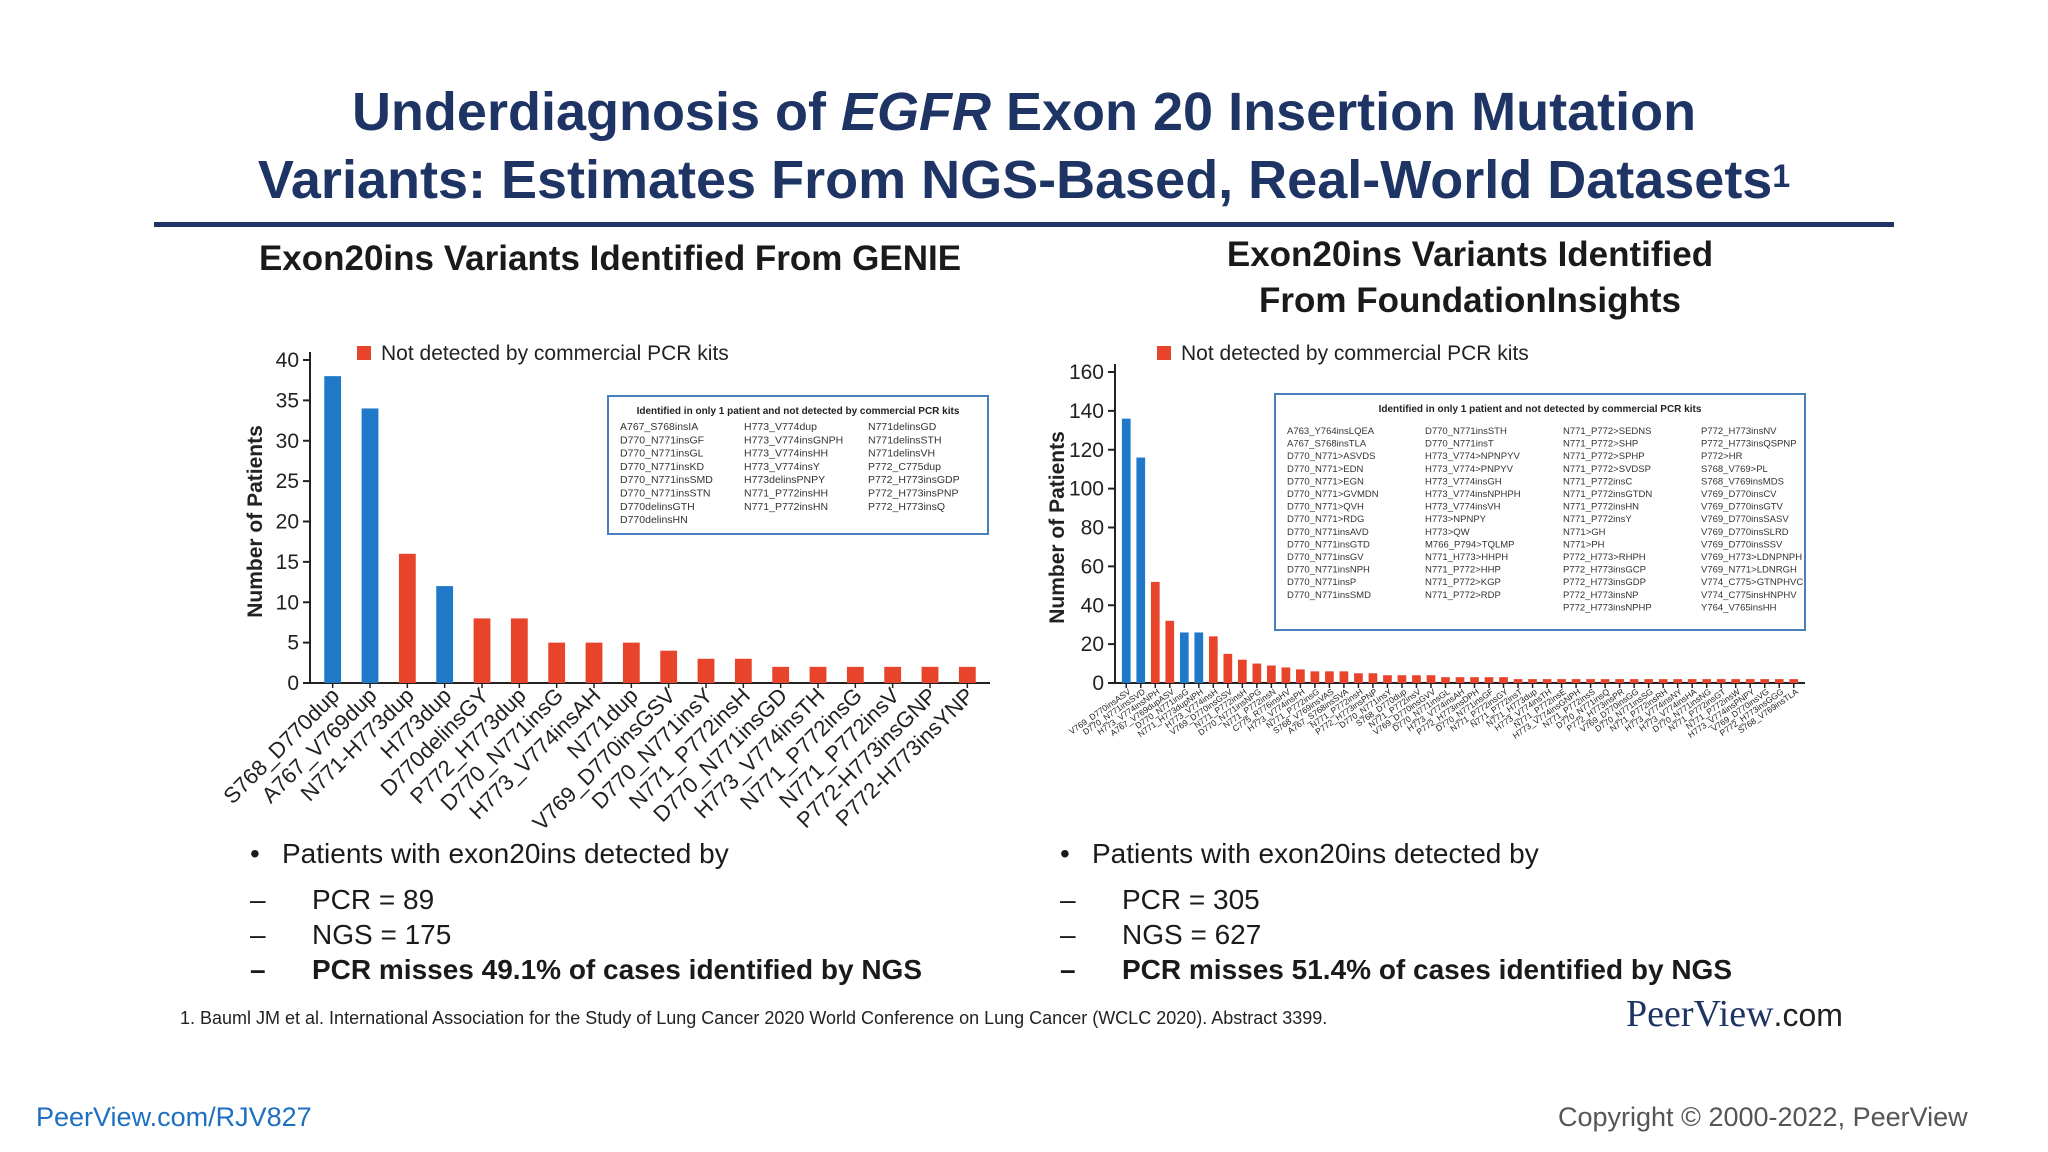 This screenshot has height=1152, width=2048. What do you see at coordinates (1749, 444) in the screenshot?
I see `fi-inset-variant: P772_H773insQSPNP` at bounding box center [1749, 444].